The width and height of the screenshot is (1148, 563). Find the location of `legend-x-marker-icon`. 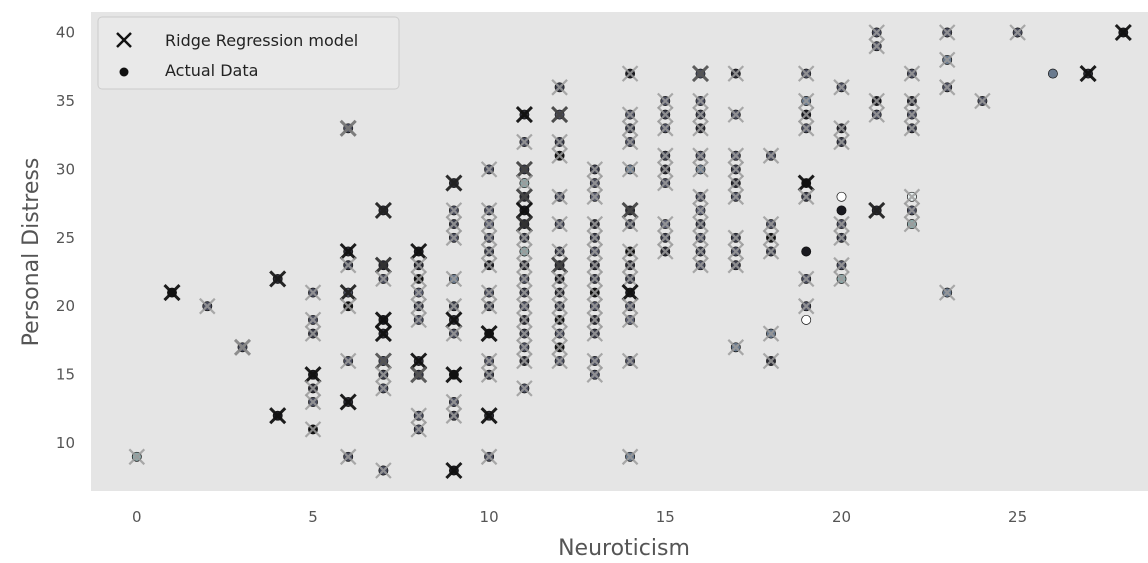

legend-x-marker-icon is located at coordinates (124, 40).